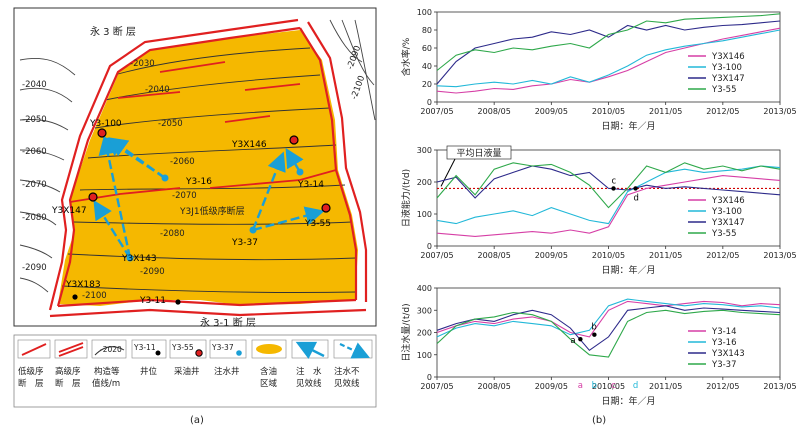 This screenshot has height=429, width=802. I want to click on annotation-box, so click(479, 152).